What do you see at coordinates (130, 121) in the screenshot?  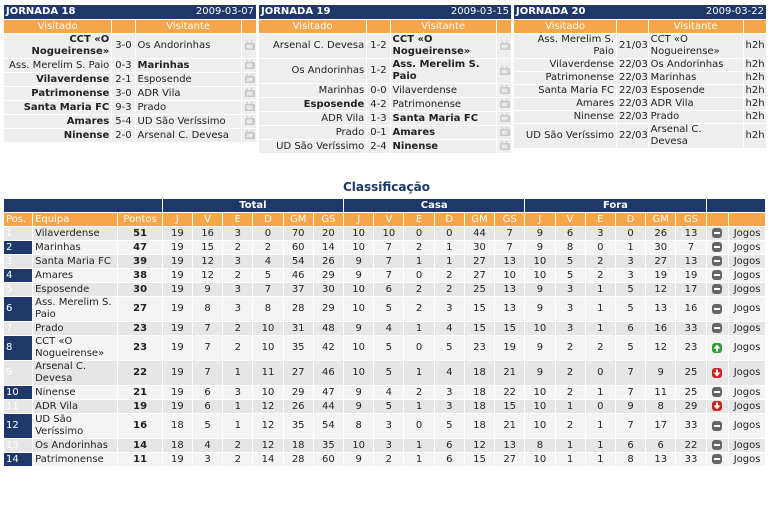 I see `match-row: Amares 5-4 UD São Veríssimo` at bounding box center [130, 121].